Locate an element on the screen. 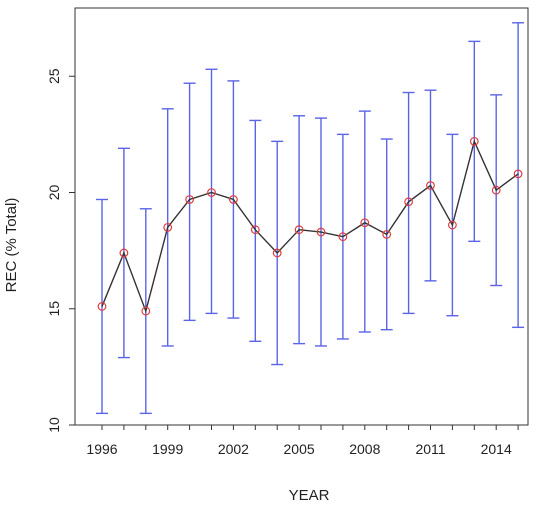 The width and height of the screenshot is (550, 509). x-axis-title: YEAR is located at coordinates (309, 495).